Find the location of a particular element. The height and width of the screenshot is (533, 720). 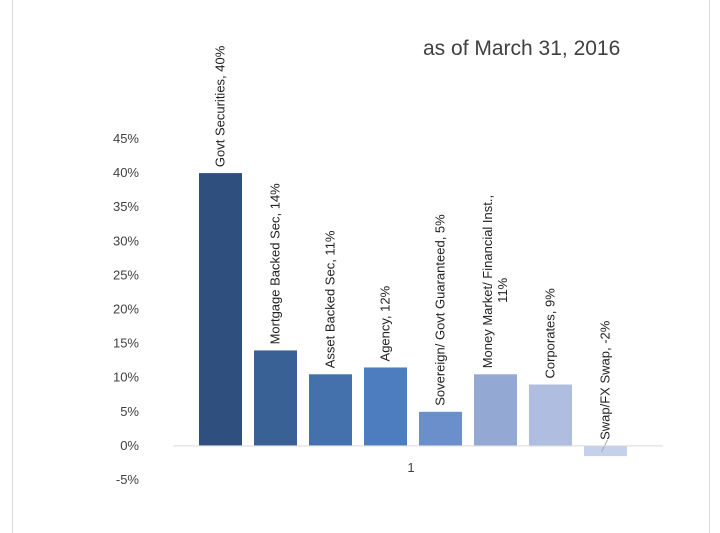

y-tick-label: 5% is located at coordinates (129, 411).